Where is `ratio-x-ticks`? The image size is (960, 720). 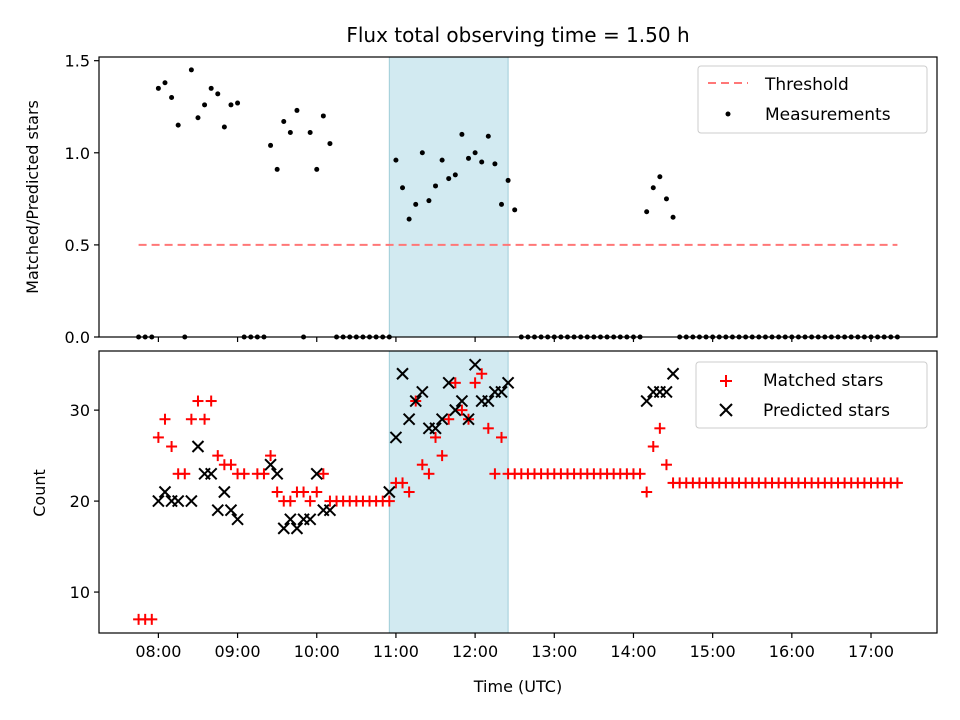
ratio-x-ticks is located at coordinates (514, 339).